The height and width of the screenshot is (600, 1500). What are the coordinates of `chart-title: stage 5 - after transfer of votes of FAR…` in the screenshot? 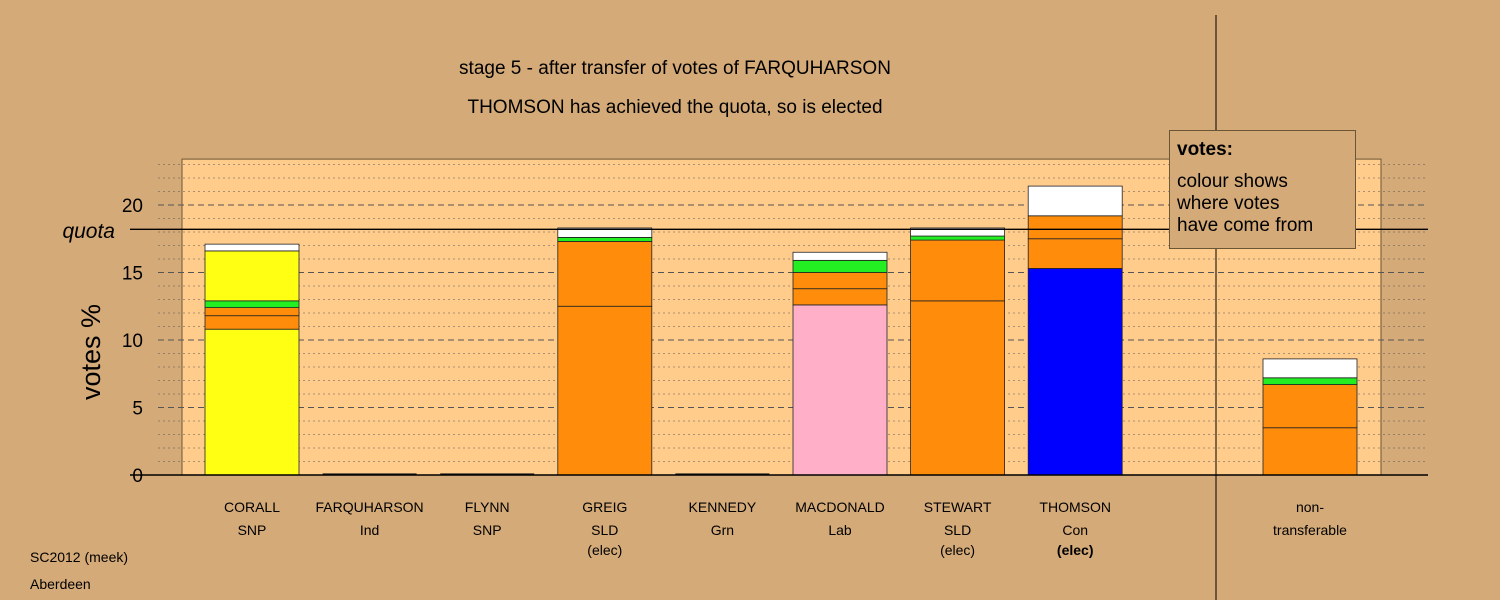 It's located at (675, 68).